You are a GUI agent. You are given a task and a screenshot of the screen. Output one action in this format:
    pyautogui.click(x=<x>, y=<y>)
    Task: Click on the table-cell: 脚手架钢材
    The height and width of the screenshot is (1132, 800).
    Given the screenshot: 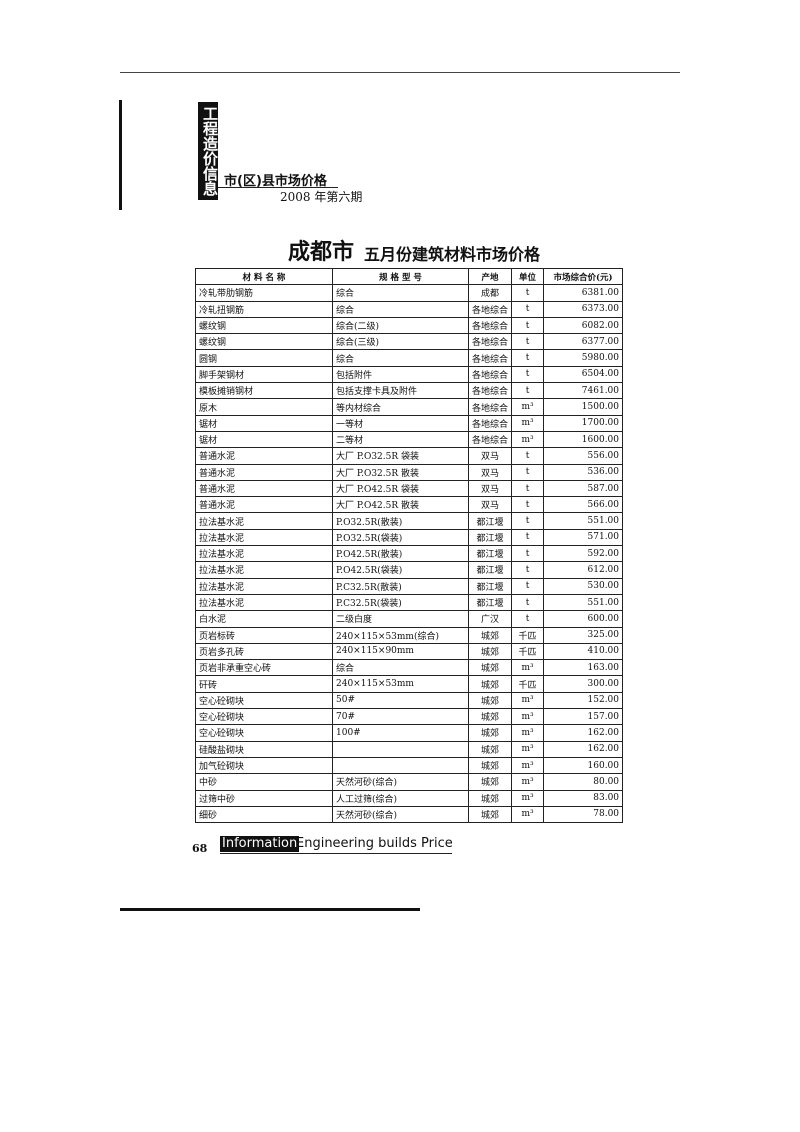 What is the action you would take?
    pyautogui.click(x=264, y=374)
    